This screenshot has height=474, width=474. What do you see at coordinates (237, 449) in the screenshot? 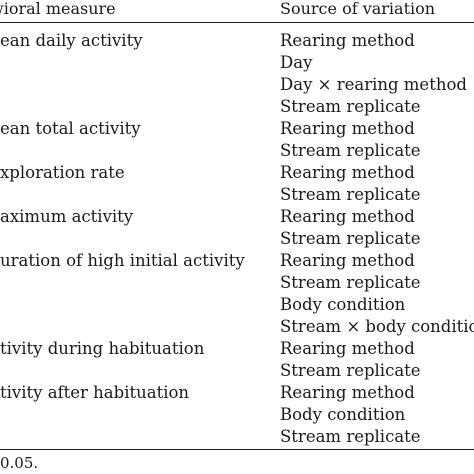
I see `bottom-rule` at bounding box center [237, 449].